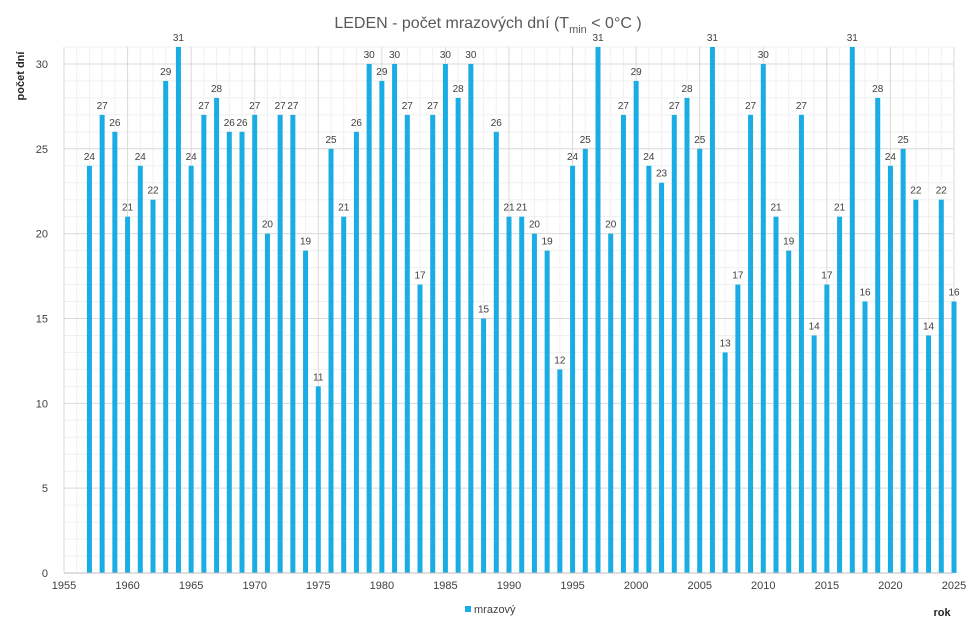  I want to click on y-tick-labels: 0 5 10 15 20 25 30, so click(42, 319).